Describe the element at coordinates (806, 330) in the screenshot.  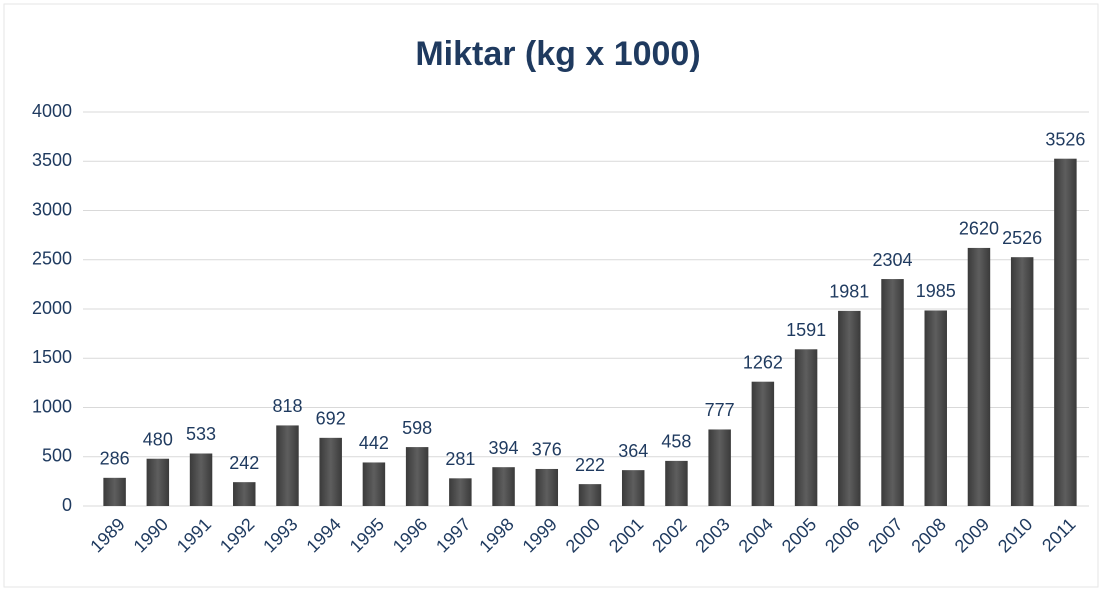
I see `value-label: 1591` at that location.